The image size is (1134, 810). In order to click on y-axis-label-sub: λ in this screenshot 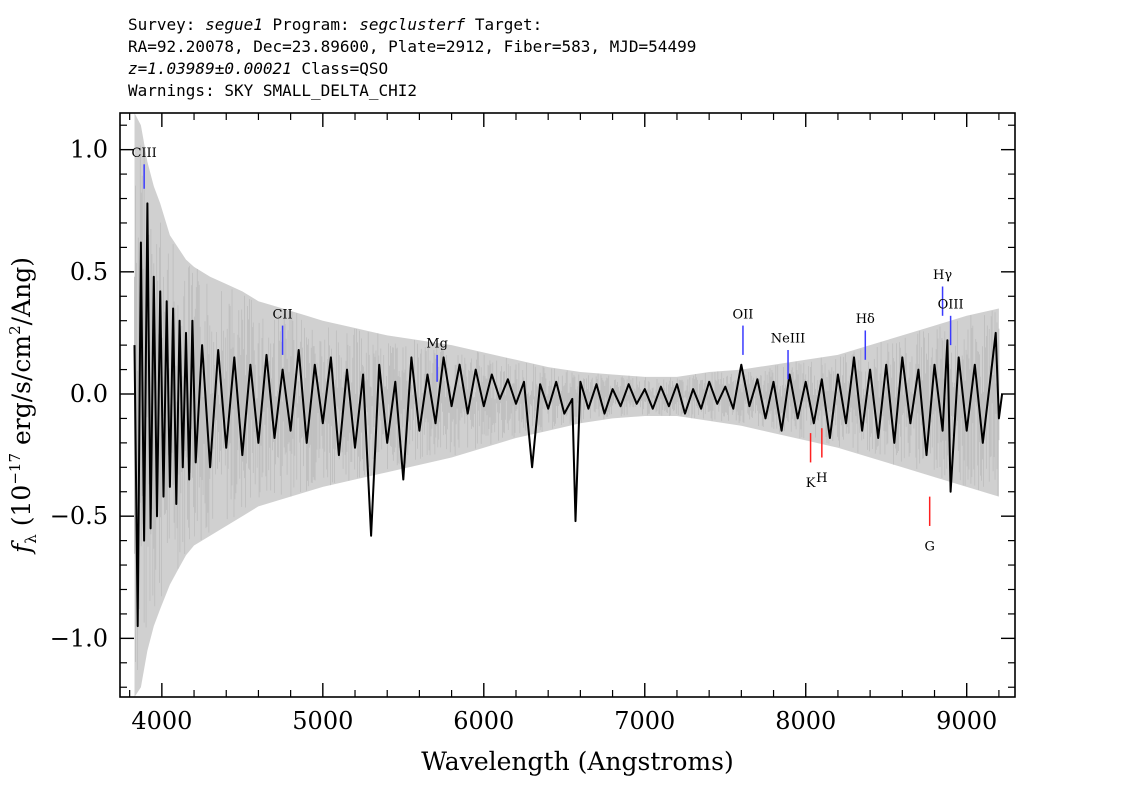, I will do `click(31, 539)`.